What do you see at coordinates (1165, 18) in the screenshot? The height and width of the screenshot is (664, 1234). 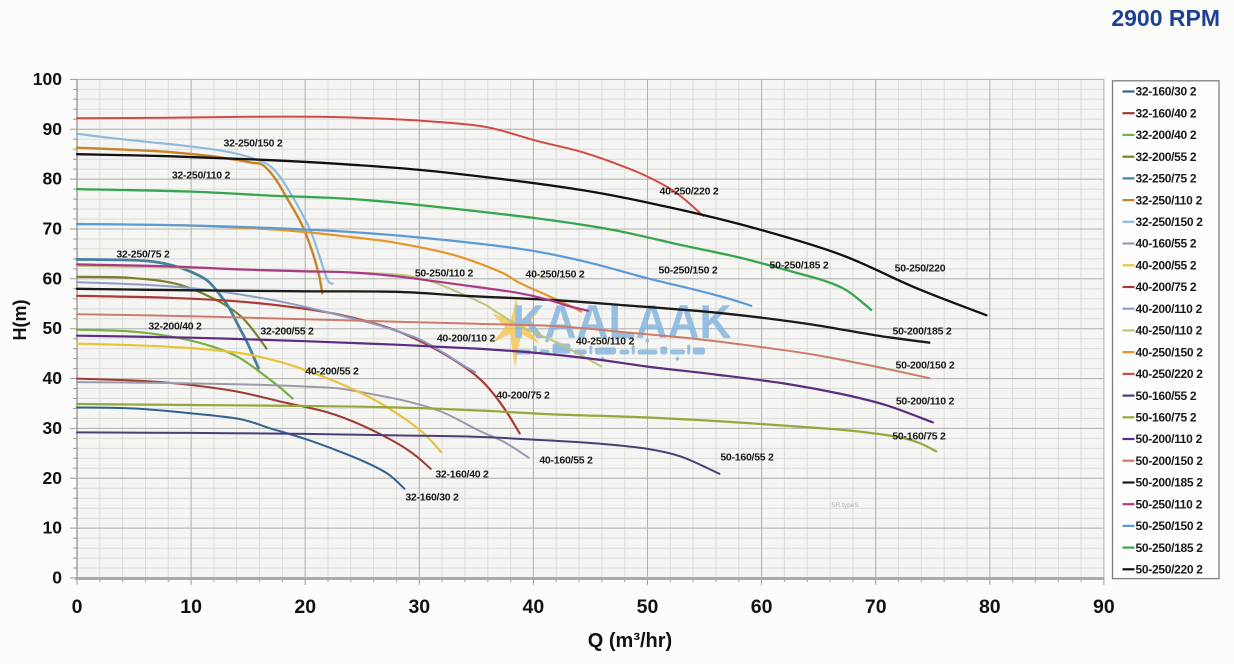 I see `svg-text: 2900 RPM` at bounding box center [1165, 18].